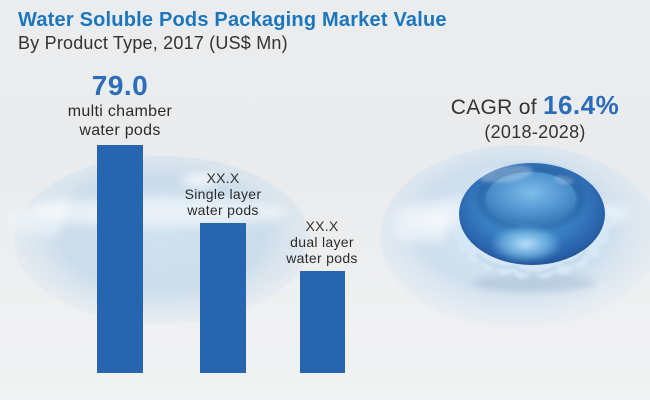 Image resolution: width=650 pixels, height=400 pixels. I want to click on pod-dimple, so click(531, 198).